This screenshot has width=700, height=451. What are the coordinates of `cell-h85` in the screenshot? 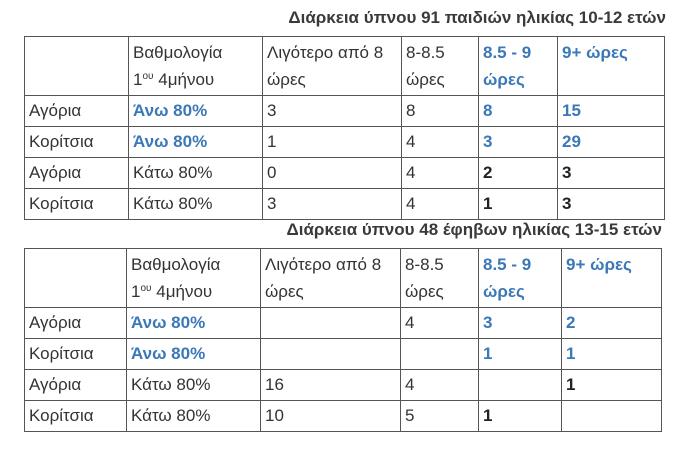 It's located at (520, 385).